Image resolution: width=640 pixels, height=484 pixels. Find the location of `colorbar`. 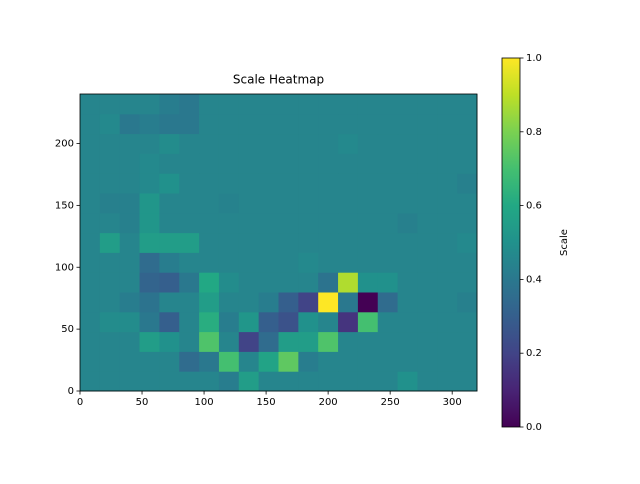

colorbar is located at coordinates (511, 242).